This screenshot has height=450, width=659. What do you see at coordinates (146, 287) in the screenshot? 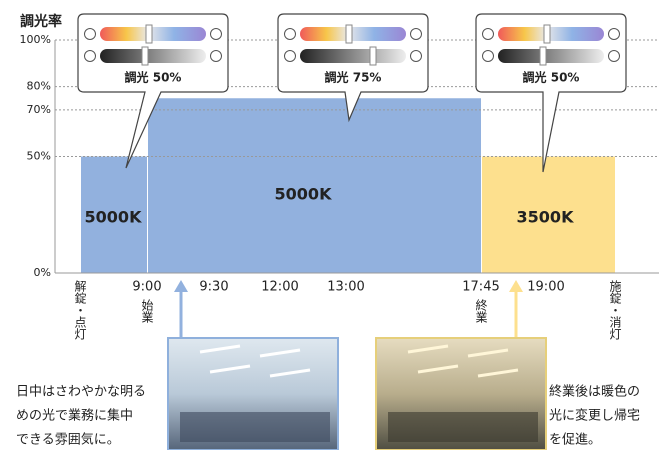
I see `x-tick-label: 9:00` at bounding box center [146, 287].